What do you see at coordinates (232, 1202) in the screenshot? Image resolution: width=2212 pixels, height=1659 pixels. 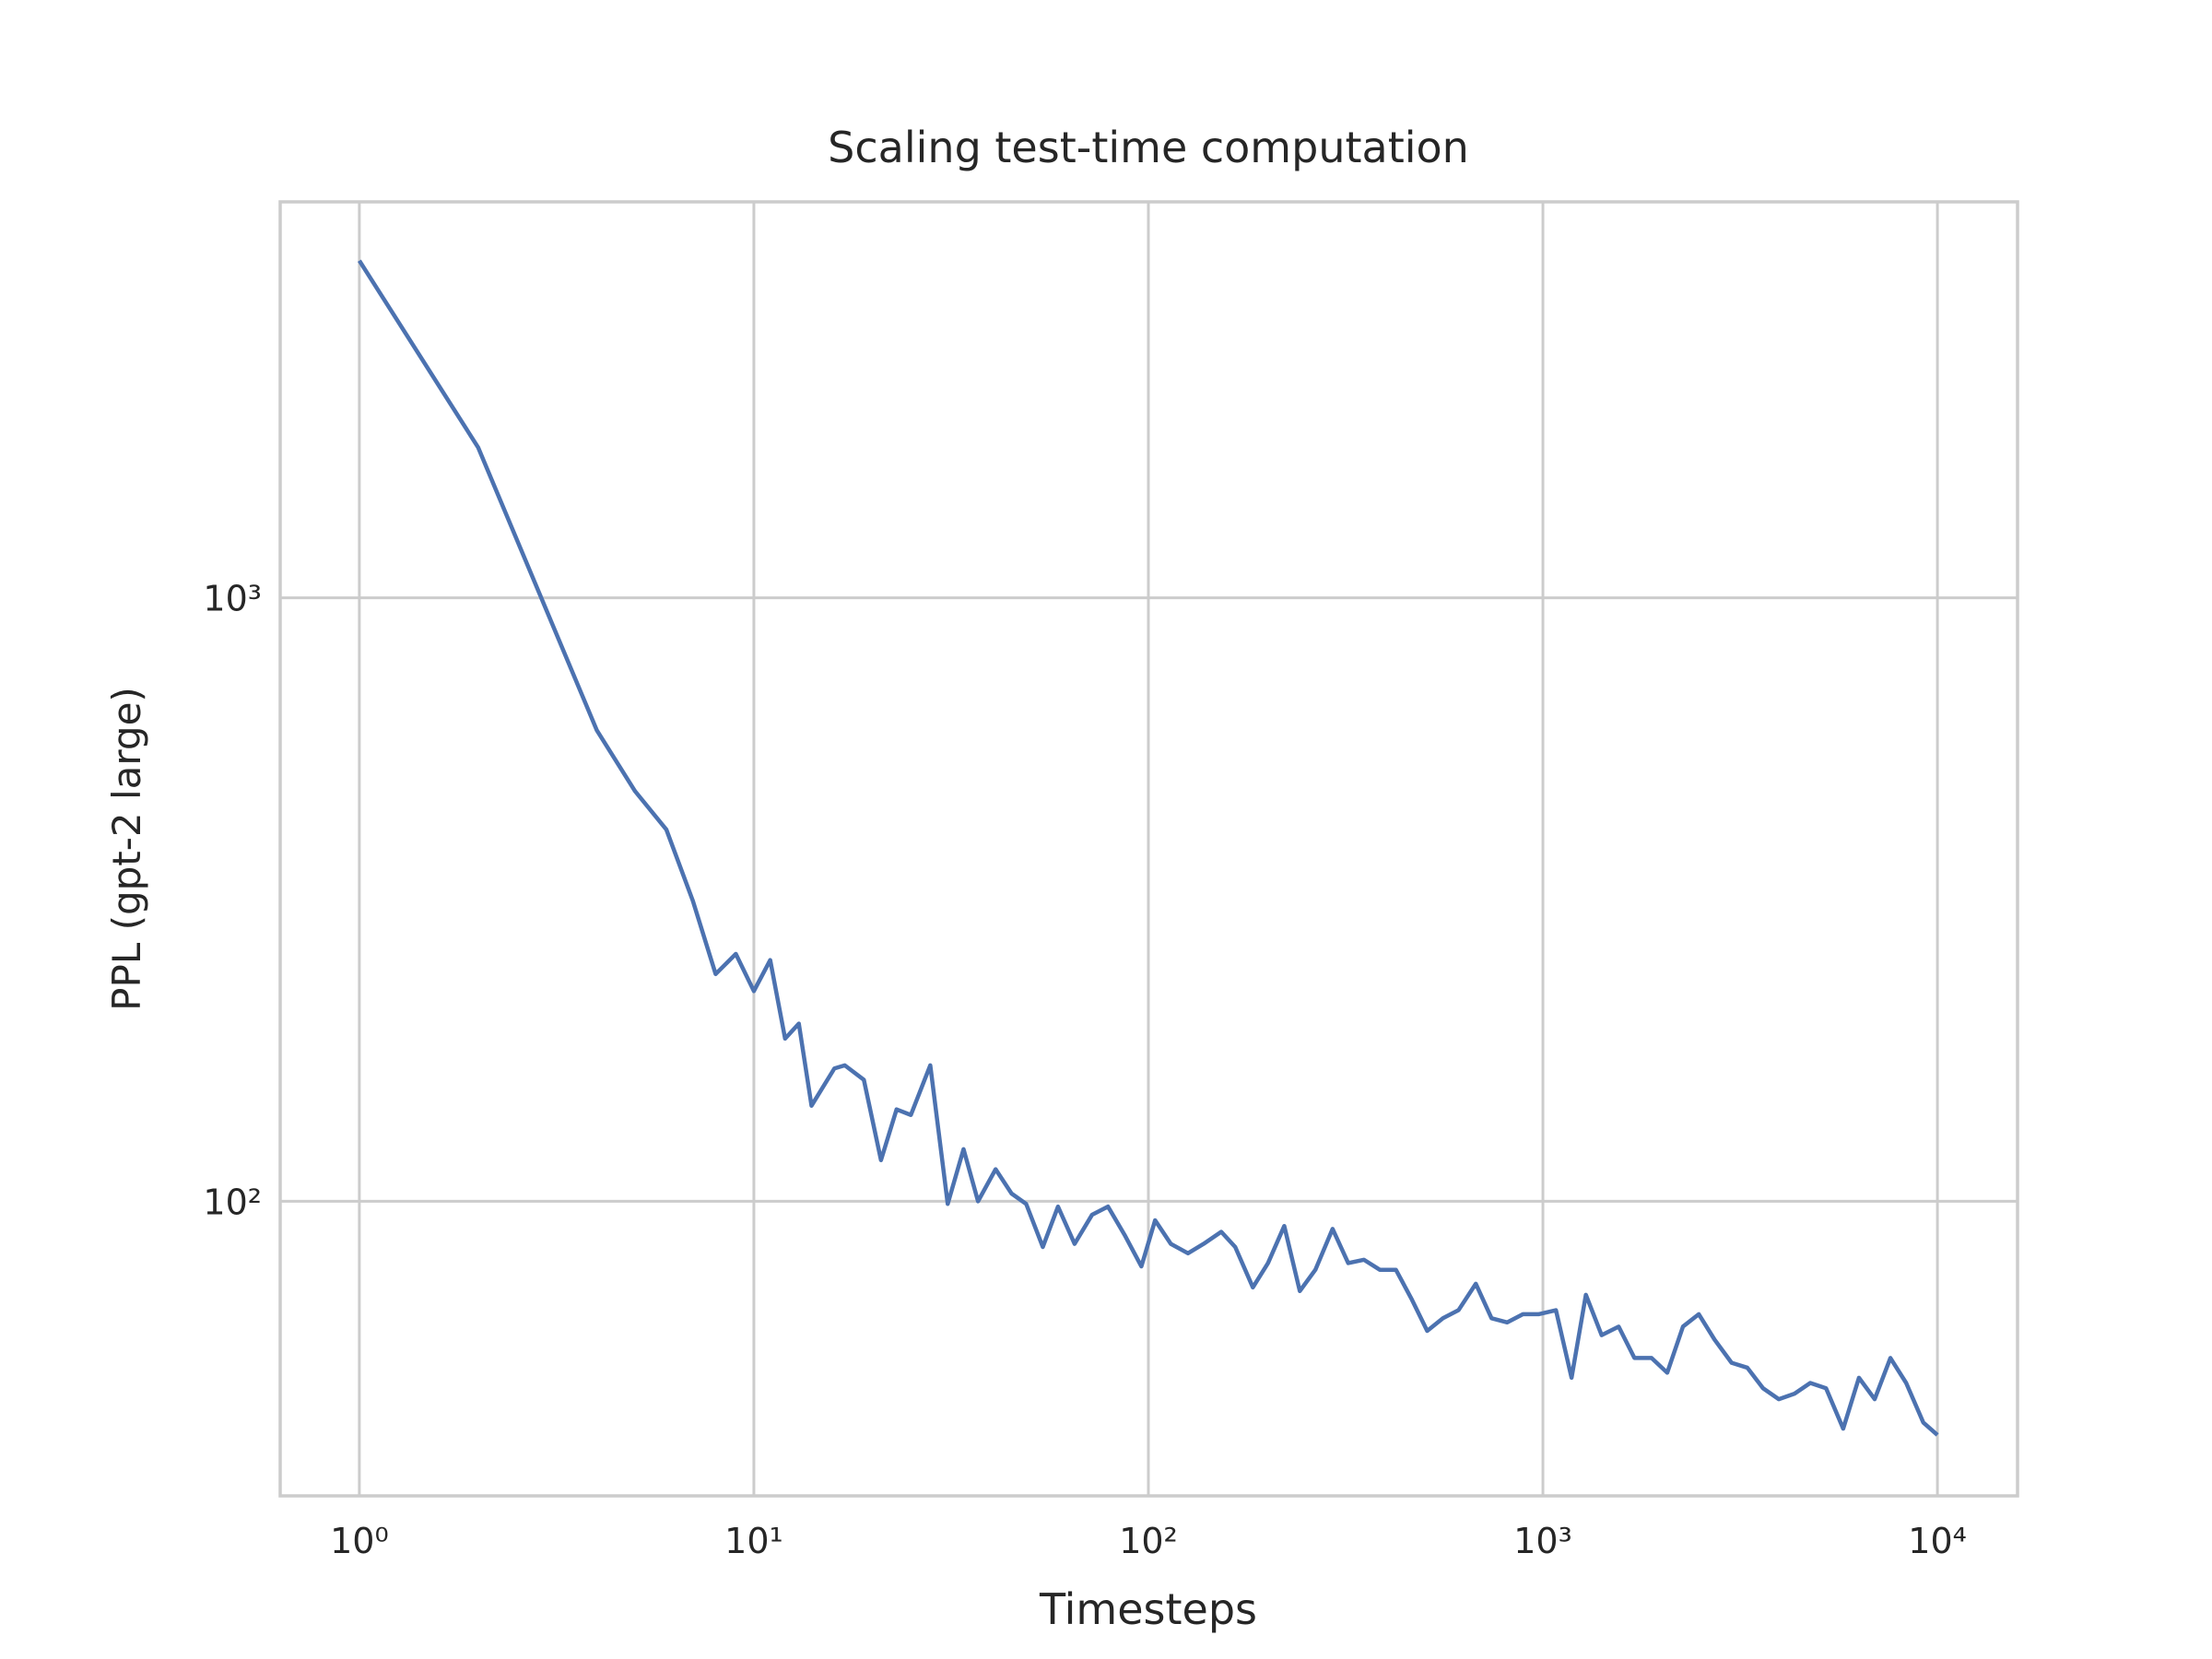 I see `y-tick-label: 10²` at bounding box center [232, 1202].